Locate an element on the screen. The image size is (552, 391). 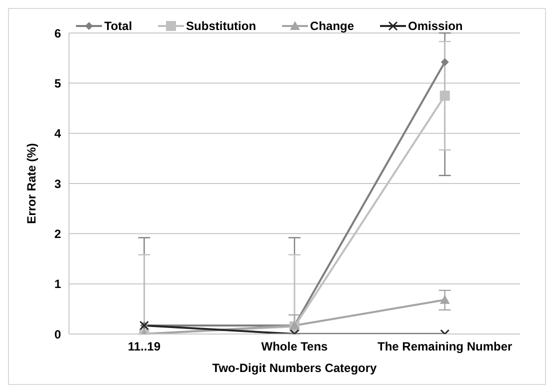
legend-label: Total is located at coordinates (118, 26).